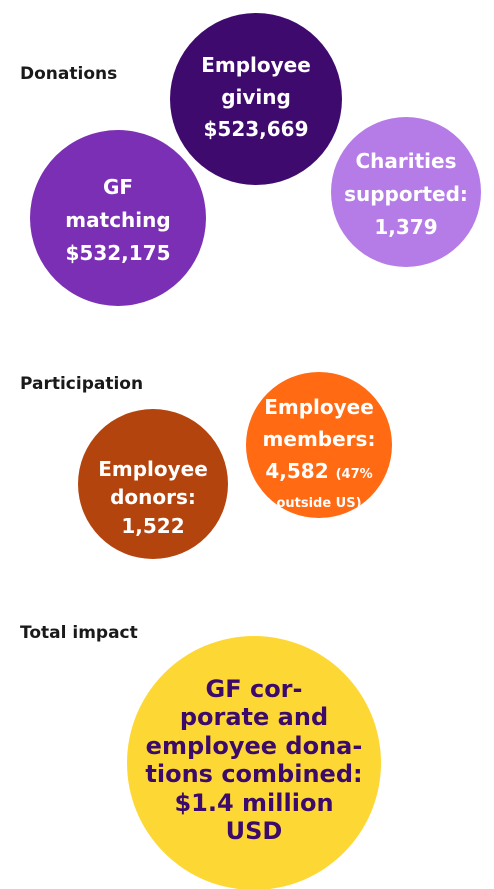  What do you see at coordinates (153, 497) in the screenshot?
I see `bubble-text: donors:` at bounding box center [153, 497].